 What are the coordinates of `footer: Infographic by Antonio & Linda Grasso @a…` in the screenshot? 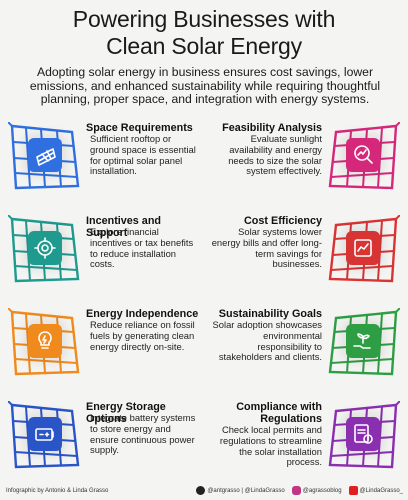 It's located at (204, 491).